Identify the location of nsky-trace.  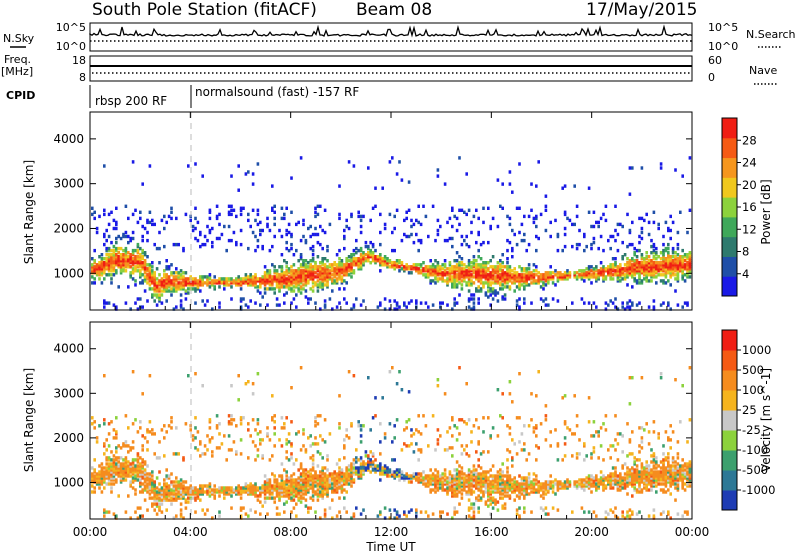
(391, 31).